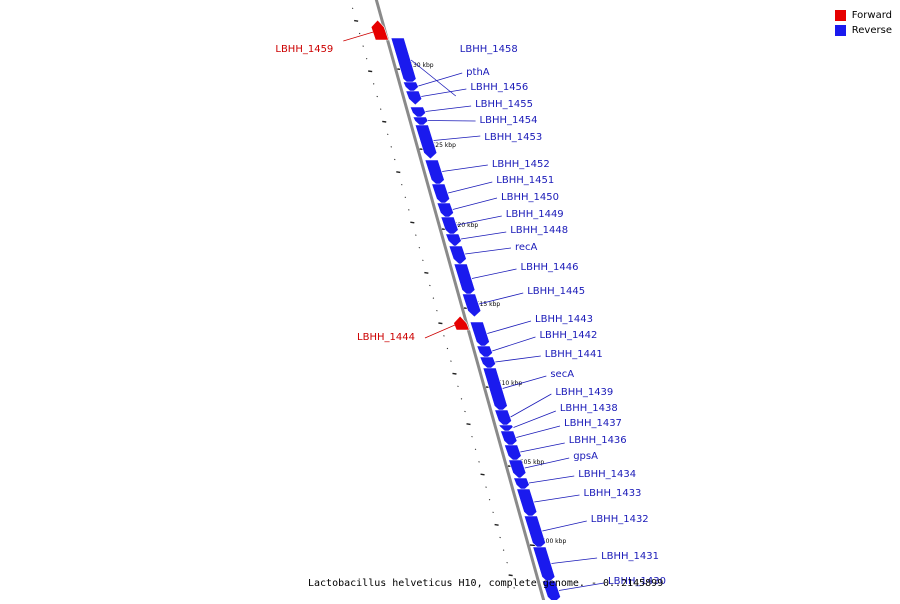  Describe the element at coordinates (871, 30) in the screenshot. I see `legend-label-reverse: Reverse` at that location.